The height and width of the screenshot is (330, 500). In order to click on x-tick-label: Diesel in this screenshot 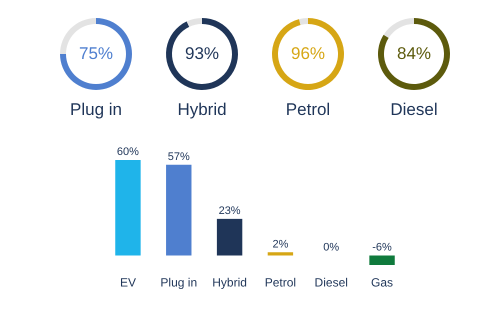, I will do `click(331, 283)`.